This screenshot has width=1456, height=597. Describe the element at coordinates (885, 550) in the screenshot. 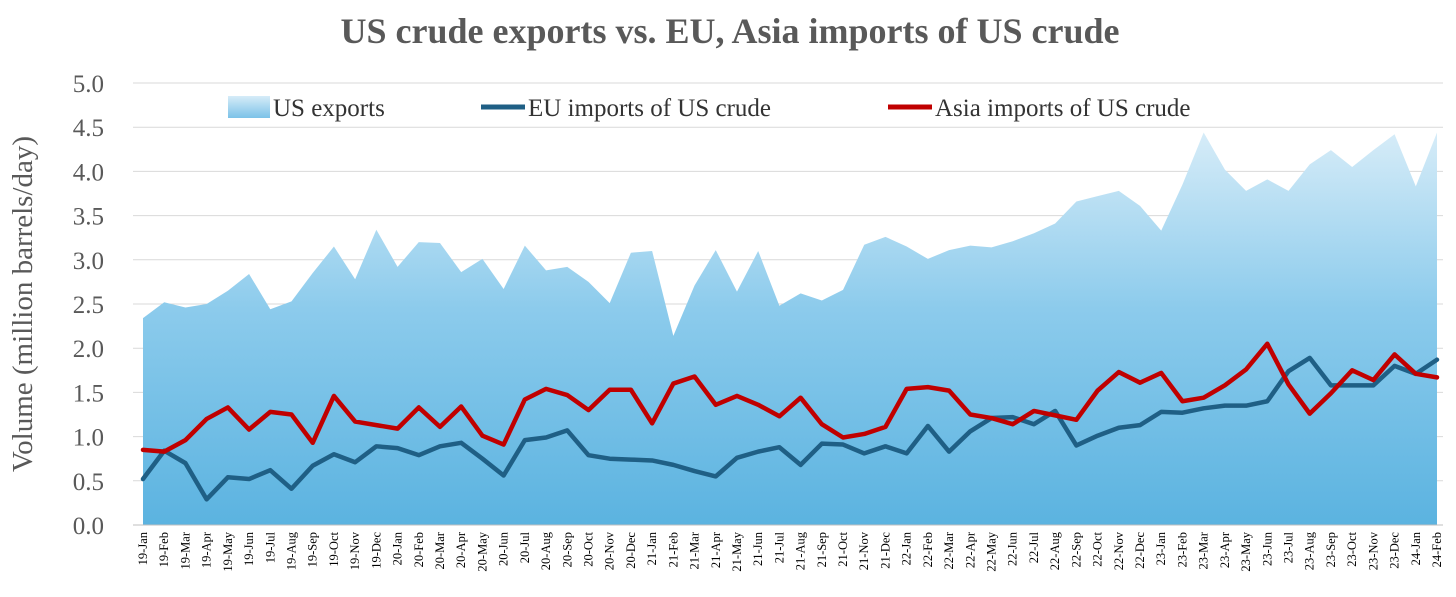

I see `x-tick-label: 21-Dec` at that location.